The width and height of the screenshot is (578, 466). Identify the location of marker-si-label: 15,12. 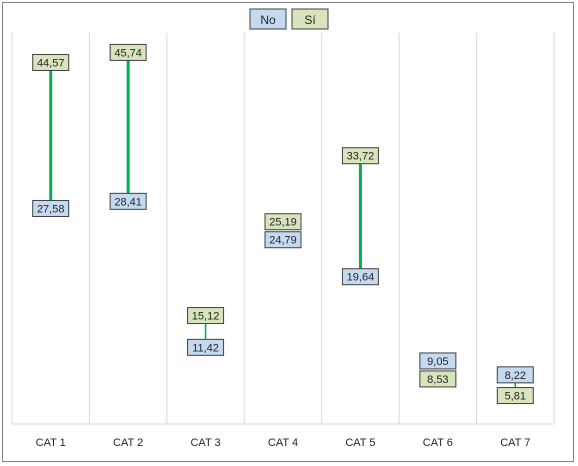
(206, 317).